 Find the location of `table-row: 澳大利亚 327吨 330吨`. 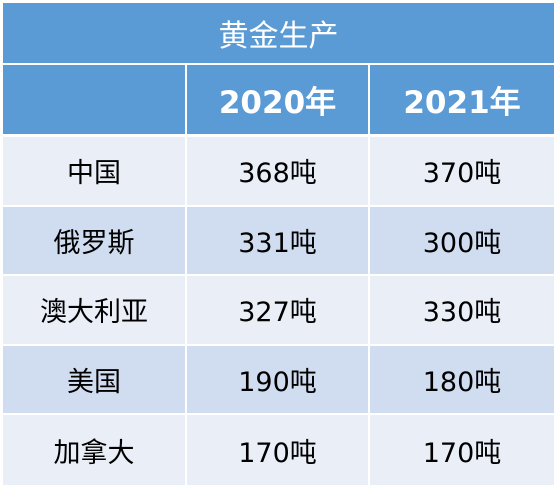

table-row: 澳大利亚 327吨 330吨 is located at coordinates (278, 311).